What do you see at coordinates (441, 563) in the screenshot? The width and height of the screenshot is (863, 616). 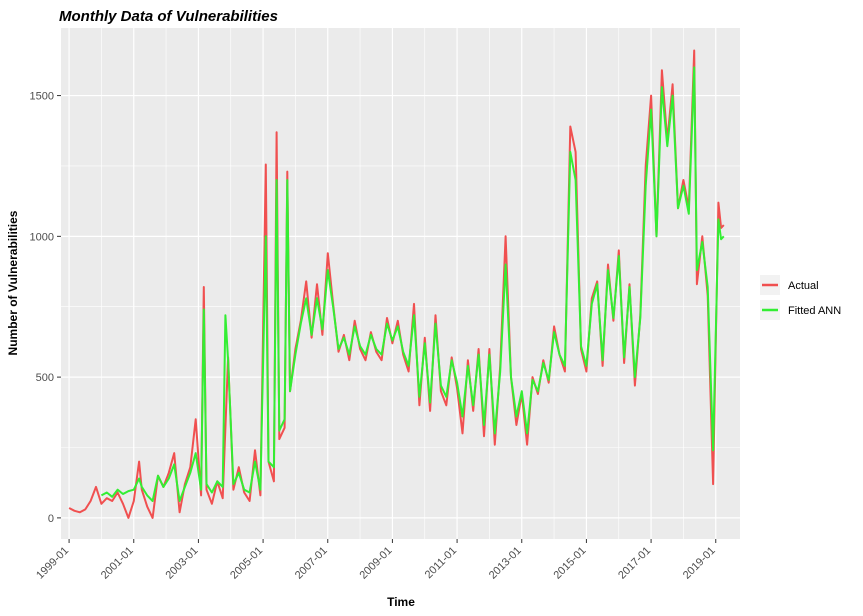 I see `x-tick-label: 2011-01` at bounding box center [441, 563].